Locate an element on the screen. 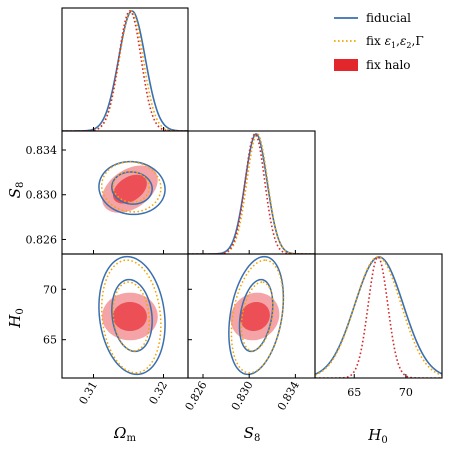 This screenshot has height=450, width=450. legend: fiducial fix ε1,ε2,Γ fix halo is located at coordinates (379, 41).